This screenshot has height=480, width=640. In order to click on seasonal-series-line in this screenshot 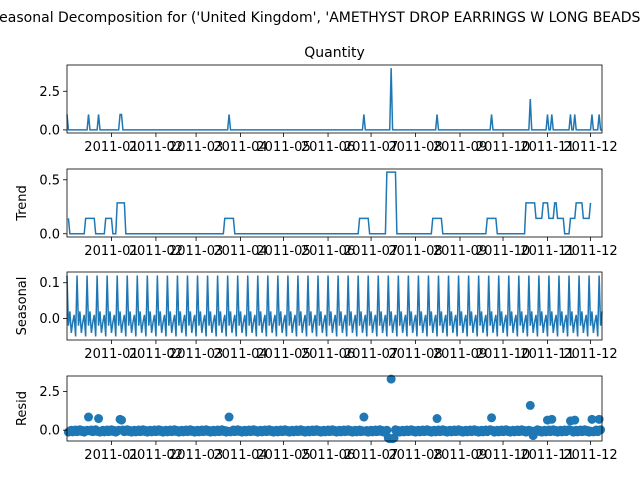, I will do `click(334, 306)`.